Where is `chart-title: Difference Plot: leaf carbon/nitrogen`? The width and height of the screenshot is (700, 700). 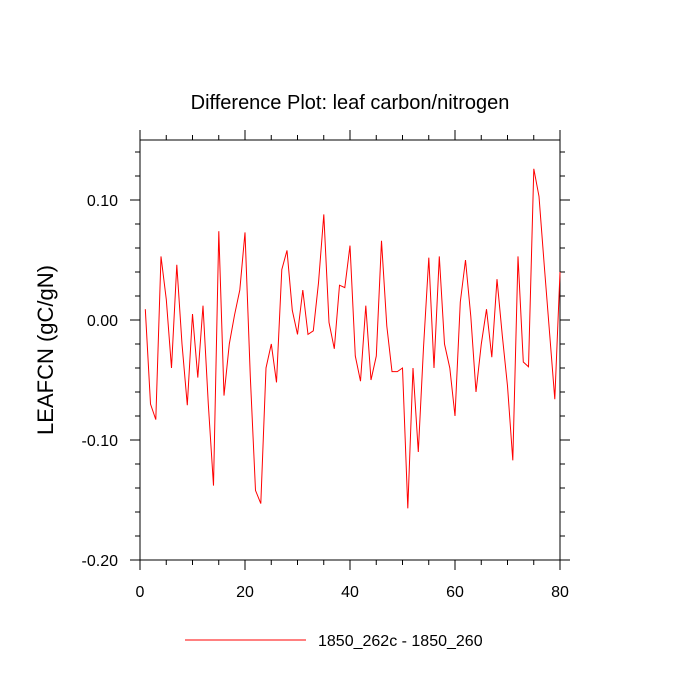
chart-title: Difference Plot: leaf carbon/nitrogen is located at coordinates (350, 103).